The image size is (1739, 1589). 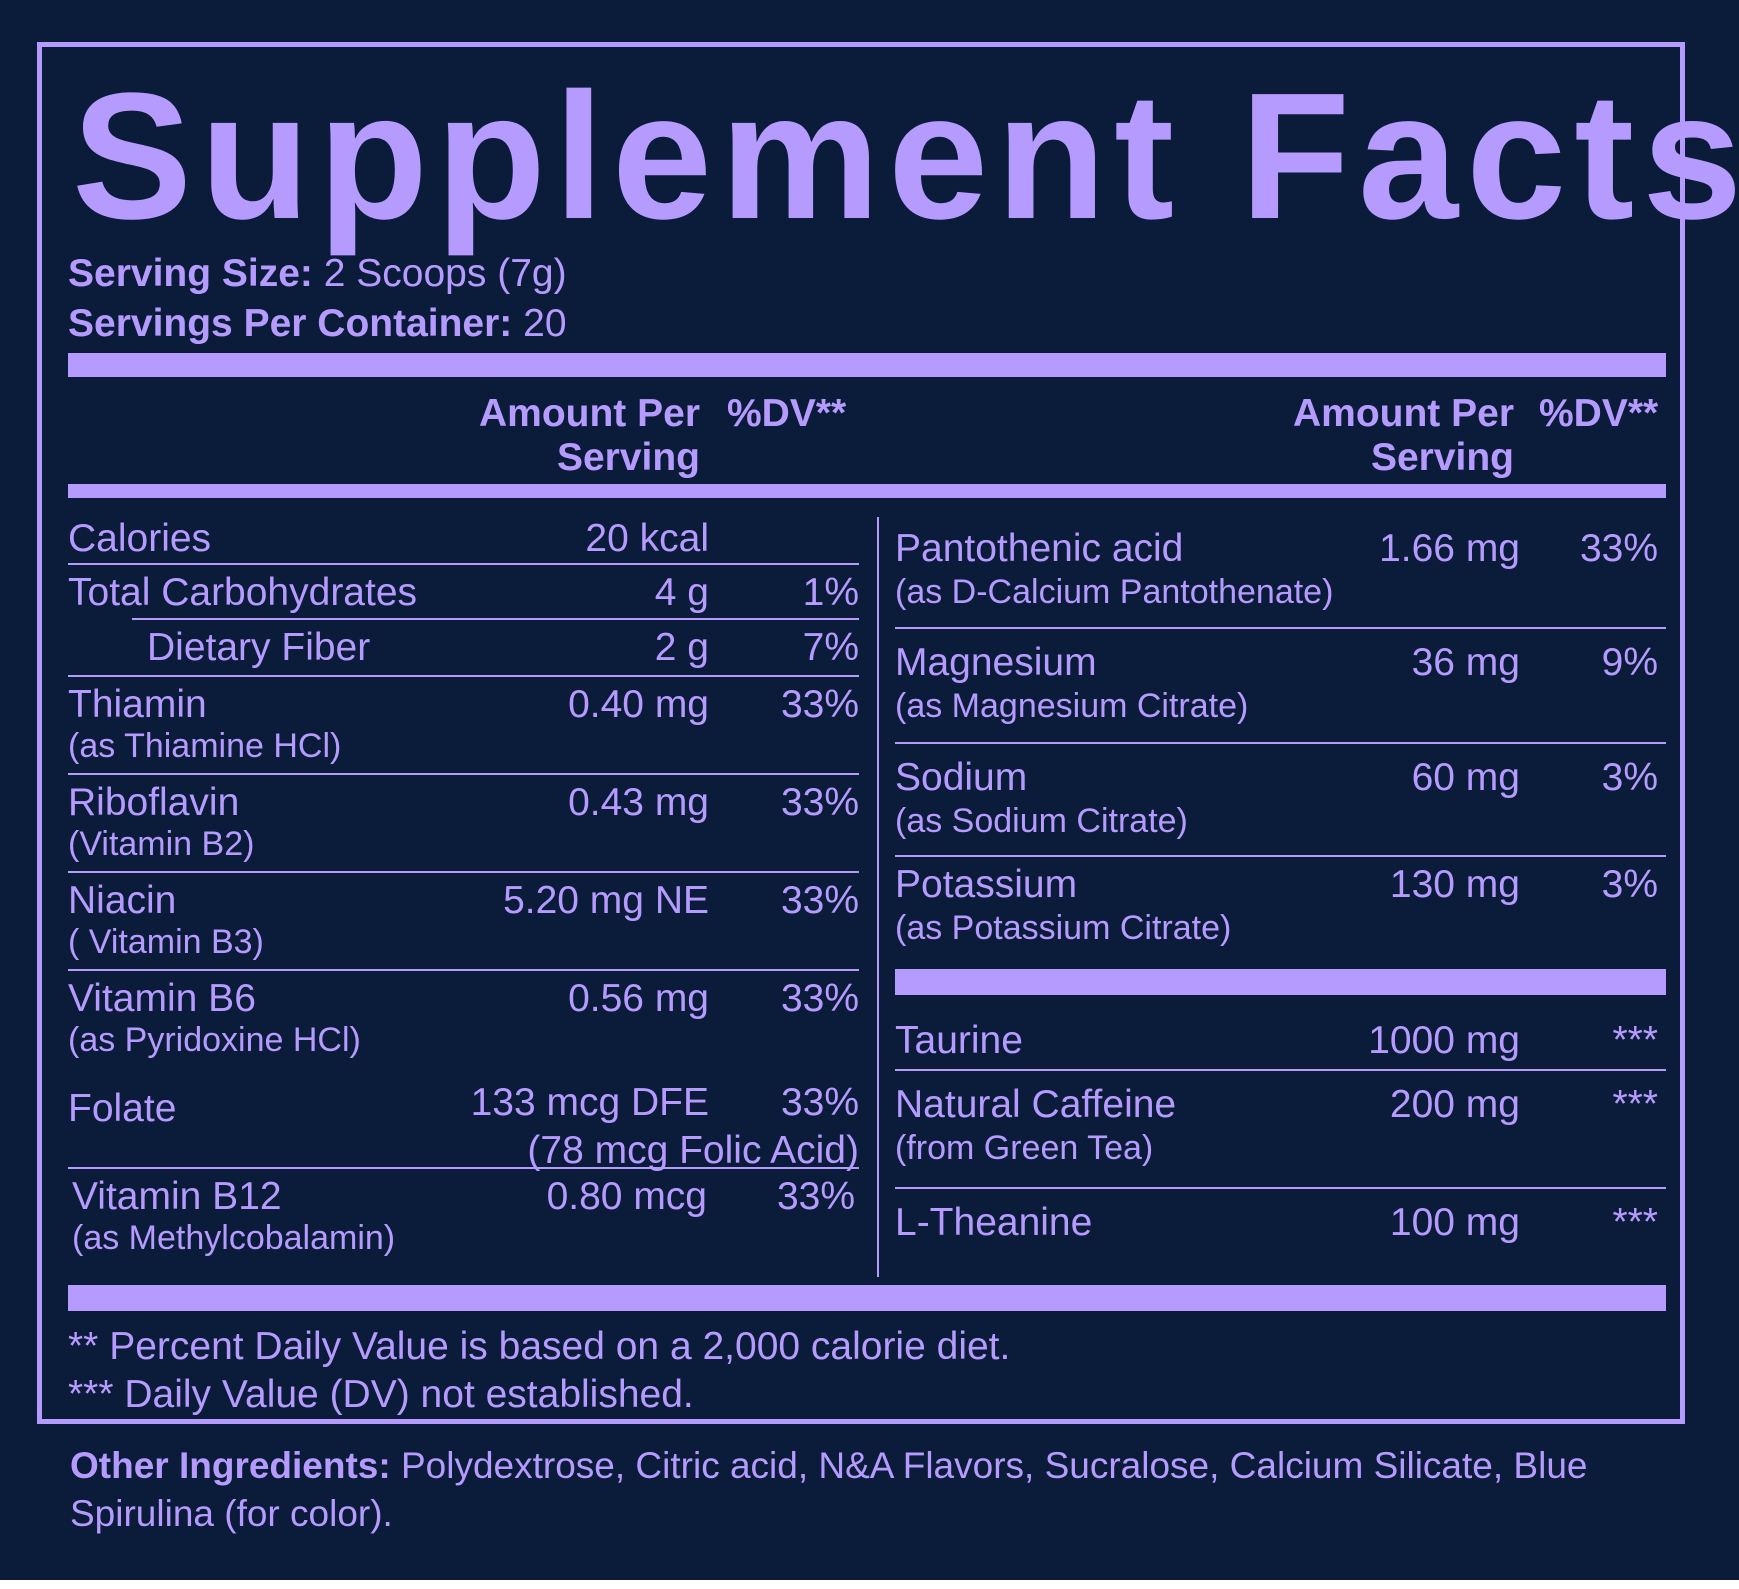 I want to click on nutrient-row-niacin: Niacin ( Vitamin B3) 5.20 mg NE 33%, so click(x=463, y=920).